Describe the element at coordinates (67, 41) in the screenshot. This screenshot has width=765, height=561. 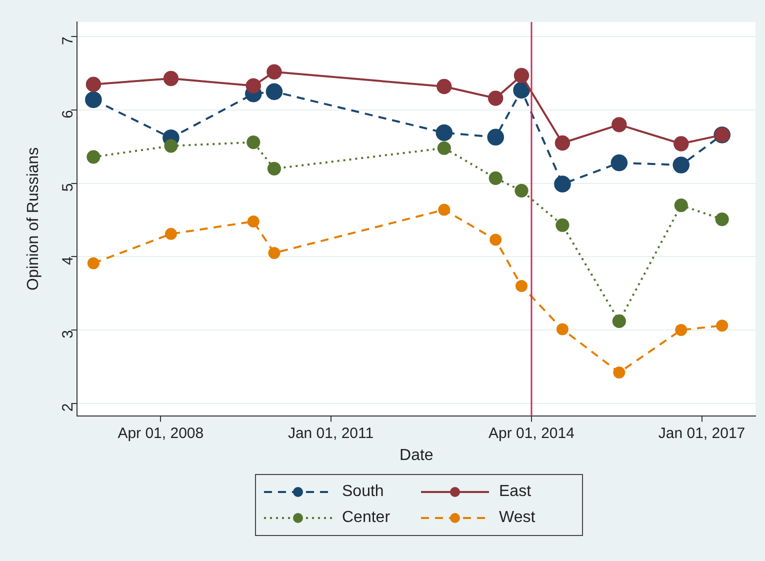
I see `y-tick-label: 7` at that location.